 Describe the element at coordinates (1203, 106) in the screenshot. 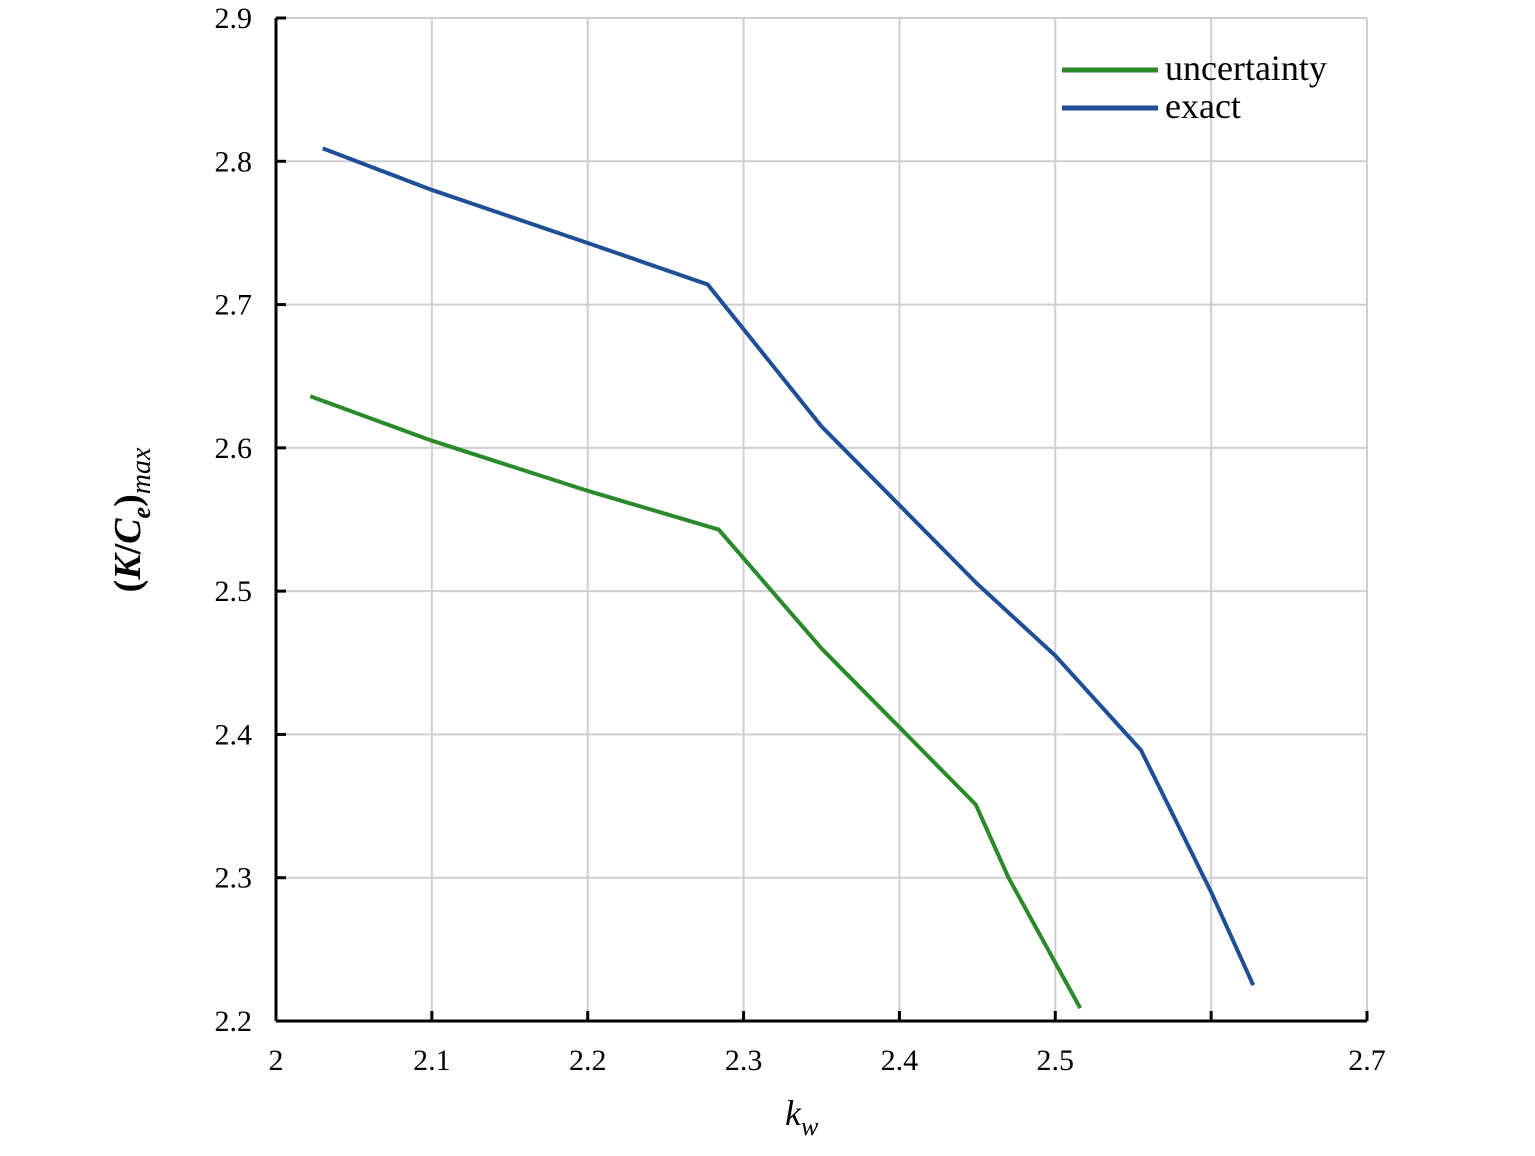

I see `legend-label-exact: exact` at that location.